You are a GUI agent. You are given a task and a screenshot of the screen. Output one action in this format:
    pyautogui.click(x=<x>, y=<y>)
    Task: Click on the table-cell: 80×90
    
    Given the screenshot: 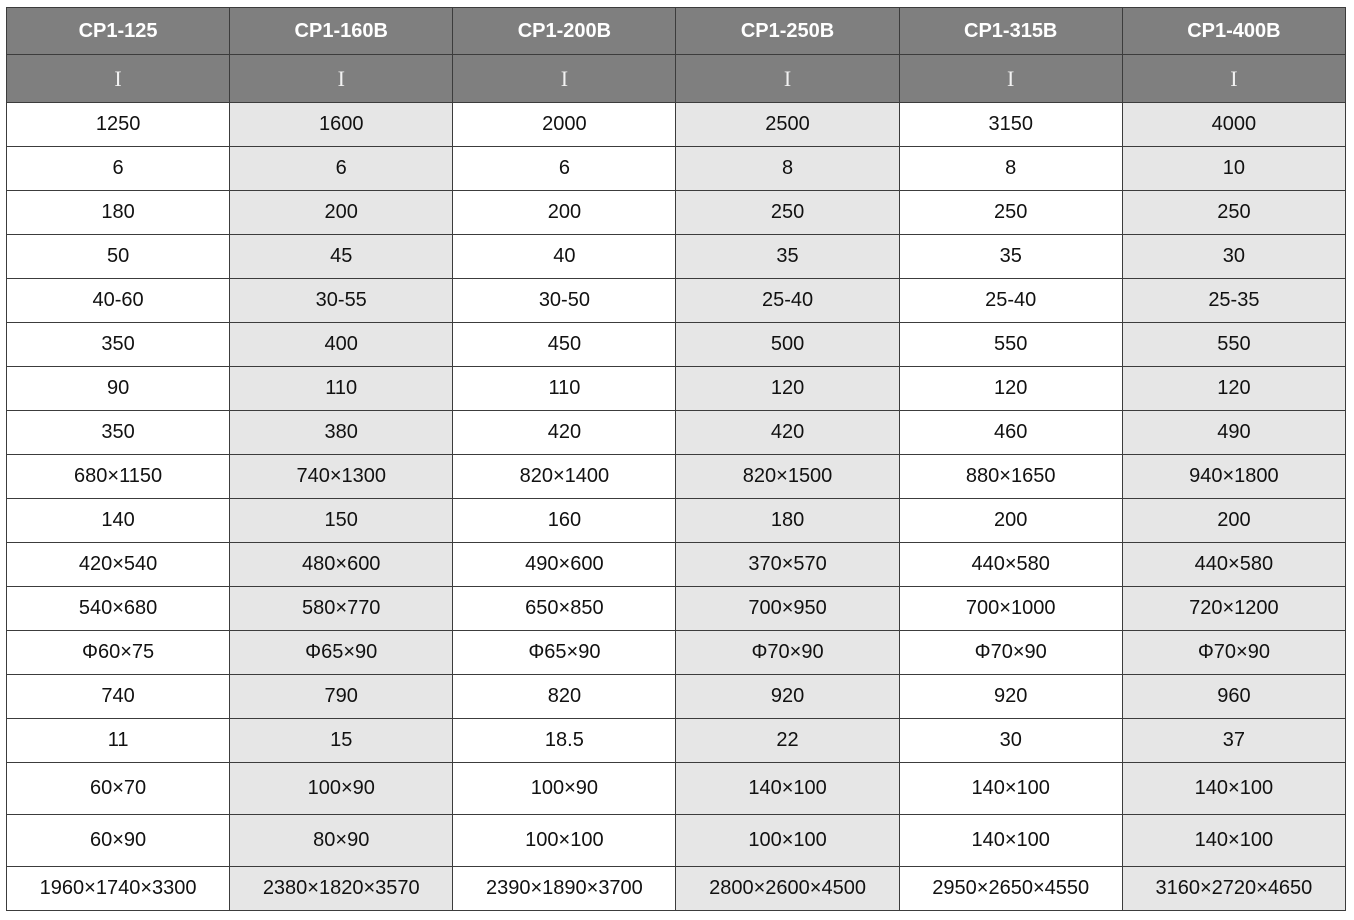 What is the action you would take?
    pyautogui.click(x=341, y=840)
    